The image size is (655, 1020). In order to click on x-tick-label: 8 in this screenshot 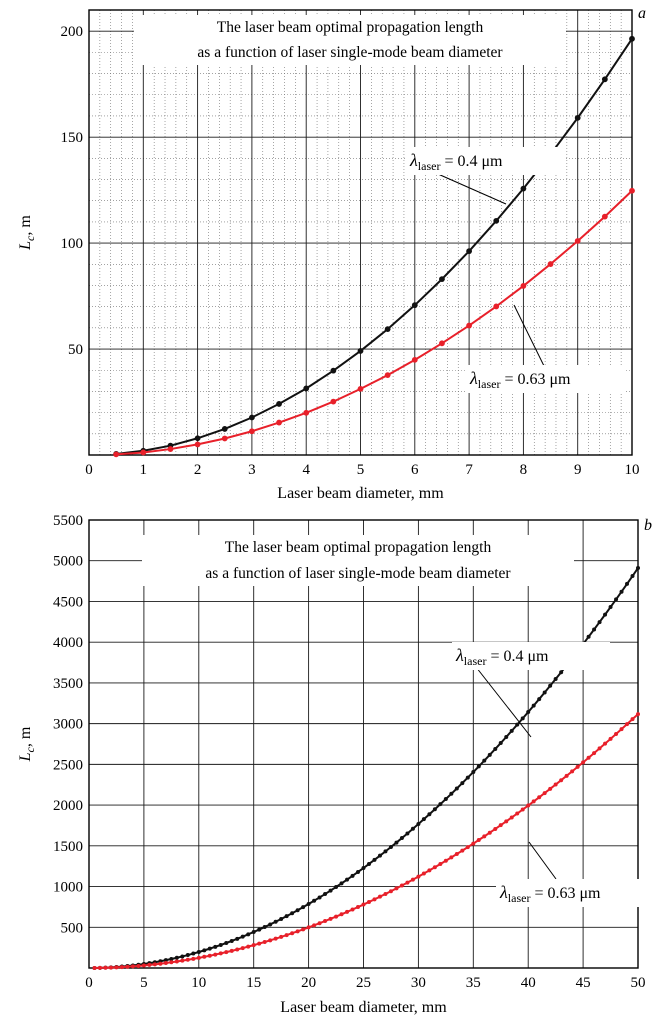, I will do `click(524, 470)`.